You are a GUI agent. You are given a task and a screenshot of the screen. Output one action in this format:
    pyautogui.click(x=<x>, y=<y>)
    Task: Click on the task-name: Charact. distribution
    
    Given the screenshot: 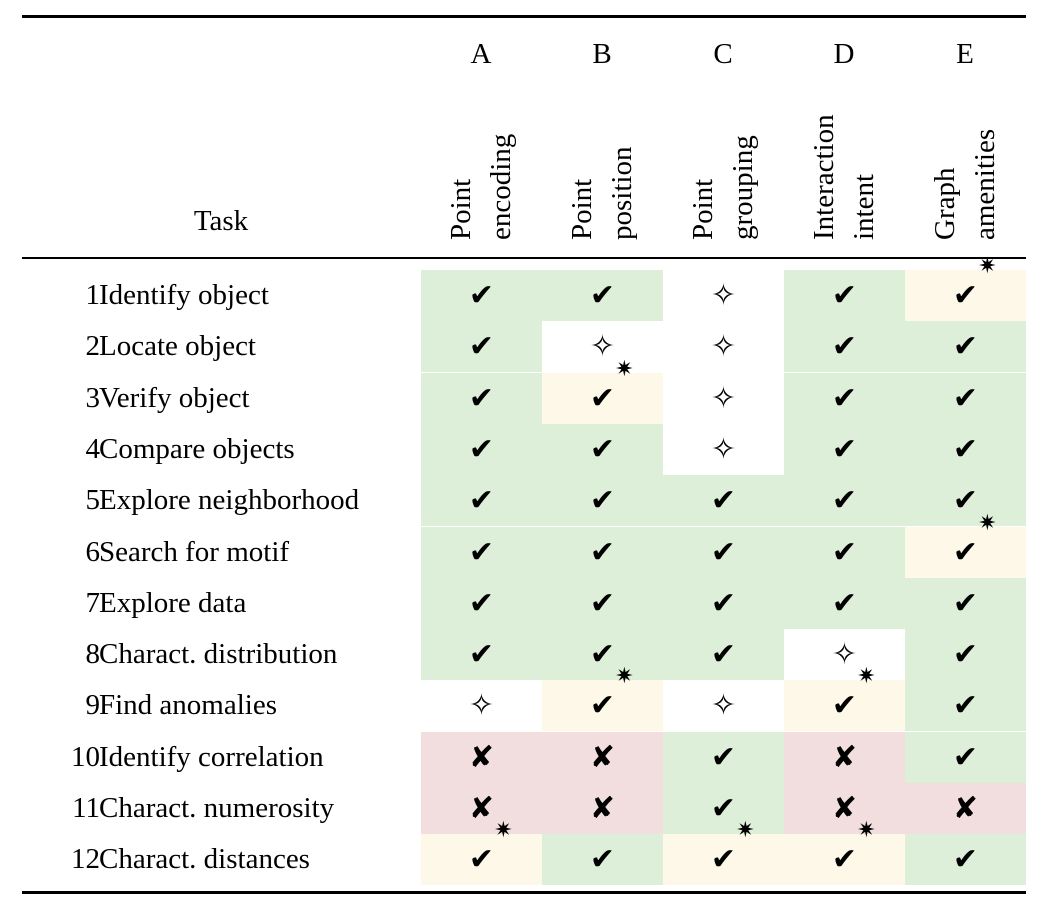 What is the action you would take?
    pyautogui.click(x=218, y=654)
    